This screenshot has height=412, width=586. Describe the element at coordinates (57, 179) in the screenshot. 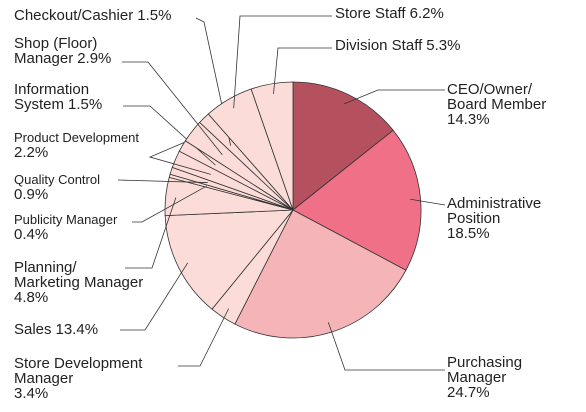

I see `category-label: Quality Control` at that location.